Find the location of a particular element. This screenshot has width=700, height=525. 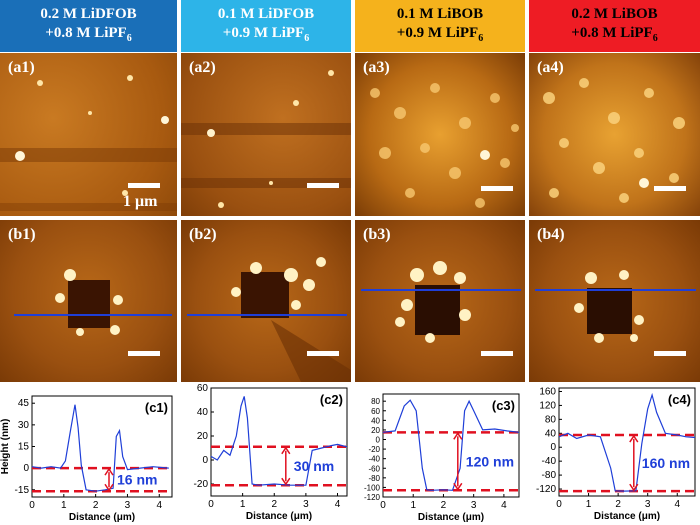

afm-image-b4: (b4) is located at coordinates (614, 301).